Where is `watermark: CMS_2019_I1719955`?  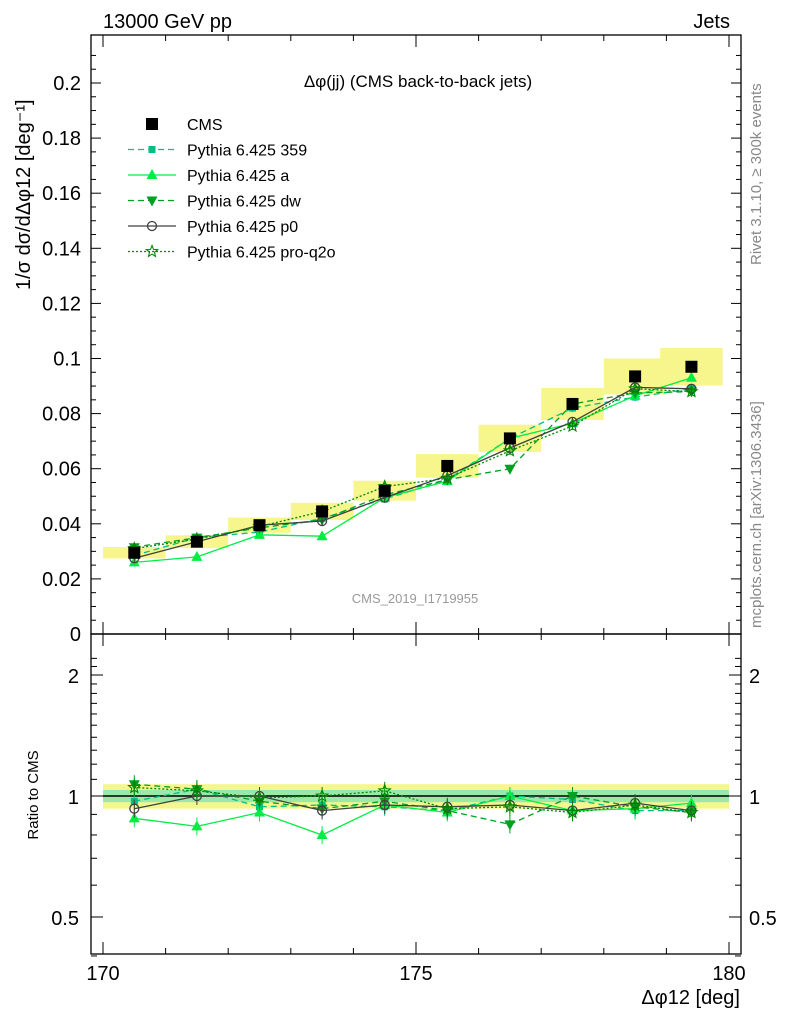
watermark: CMS_2019_I1719955 is located at coordinates (415, 598).